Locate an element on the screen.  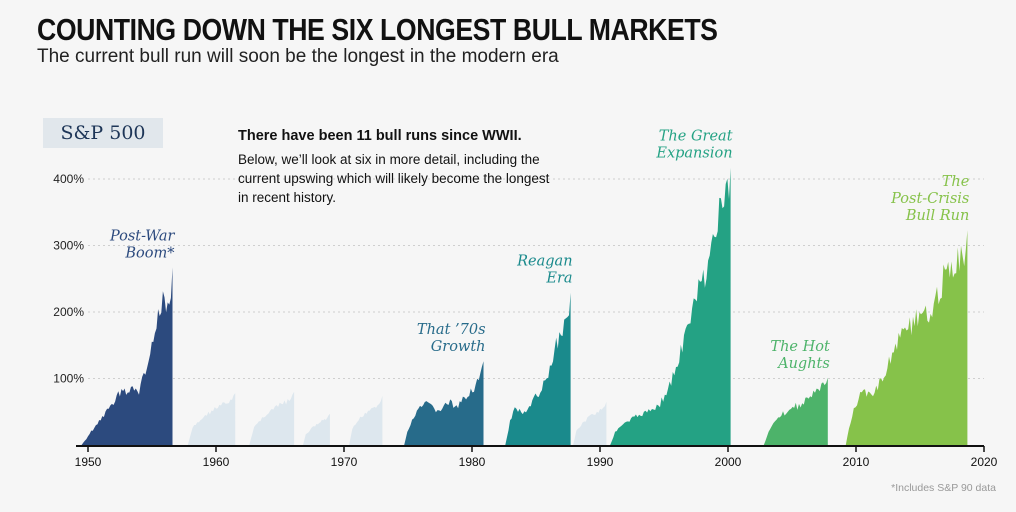
bull-run-label-line: That ’70s is located at coordinates (451, 330).